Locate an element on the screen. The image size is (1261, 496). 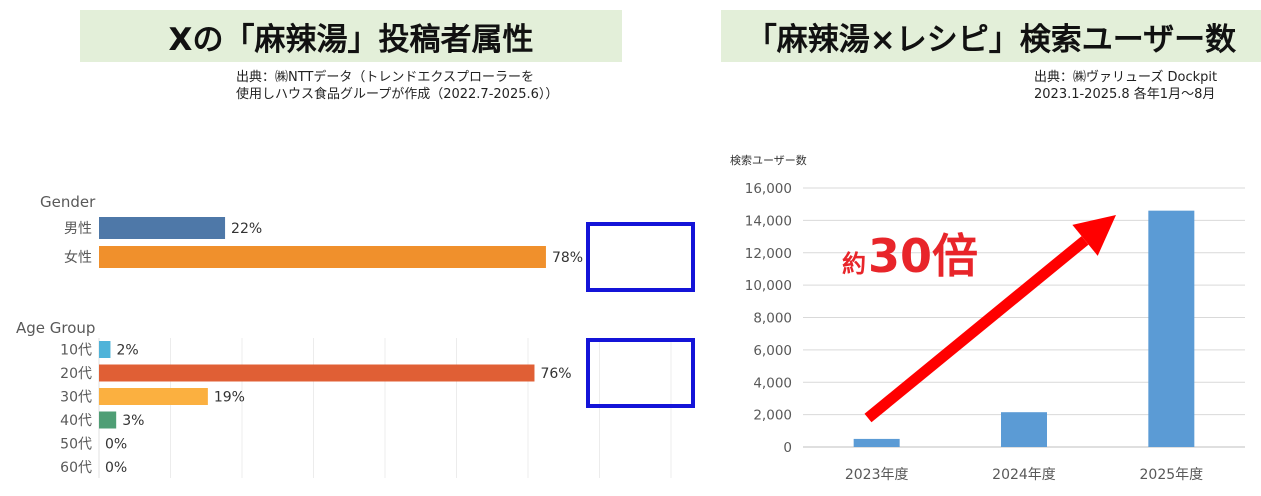
y-tick-label: 0 is located at coordinates (787, 448).